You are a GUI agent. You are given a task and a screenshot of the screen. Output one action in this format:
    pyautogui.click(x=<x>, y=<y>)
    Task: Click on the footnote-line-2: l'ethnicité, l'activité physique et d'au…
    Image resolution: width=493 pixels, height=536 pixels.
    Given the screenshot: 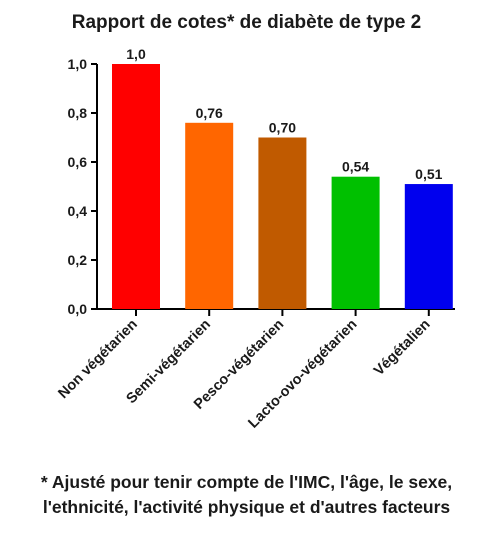 What is the action you would take?
    pyautogui.click(x=246, y=507)
    